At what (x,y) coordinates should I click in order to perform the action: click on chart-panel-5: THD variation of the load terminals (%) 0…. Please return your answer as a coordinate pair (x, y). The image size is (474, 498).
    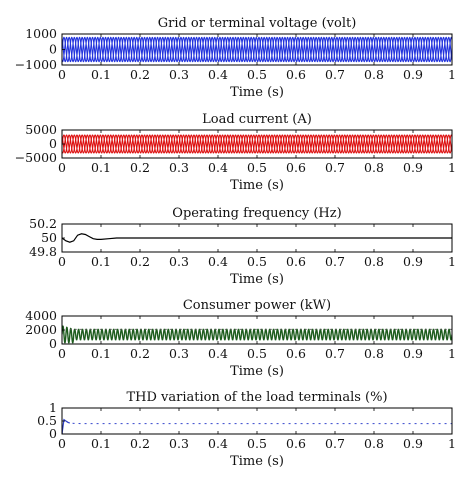
    Looking at the image, I should click on (246, 429).